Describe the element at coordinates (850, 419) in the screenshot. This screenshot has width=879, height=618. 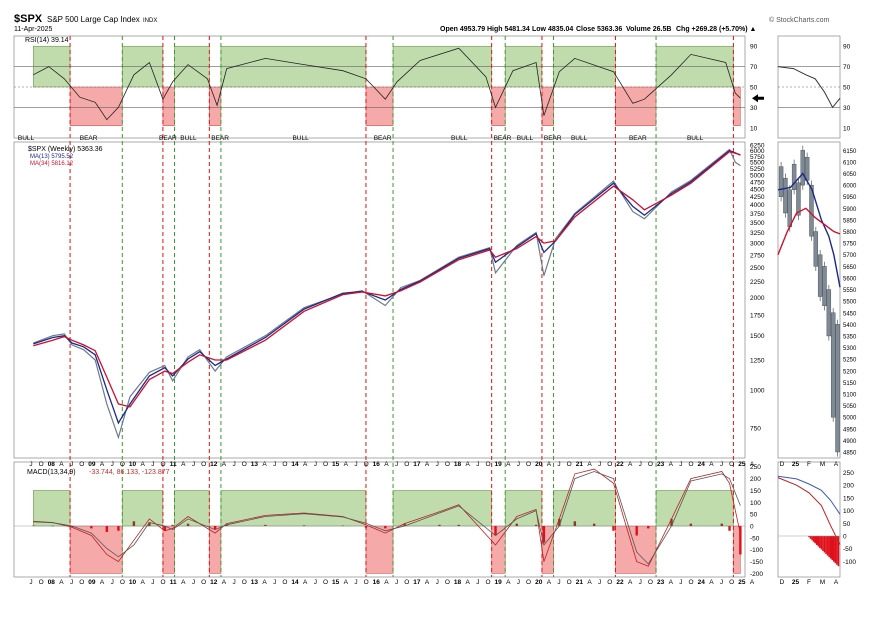
I see `price-inset-tick-label: 5000` at that location.